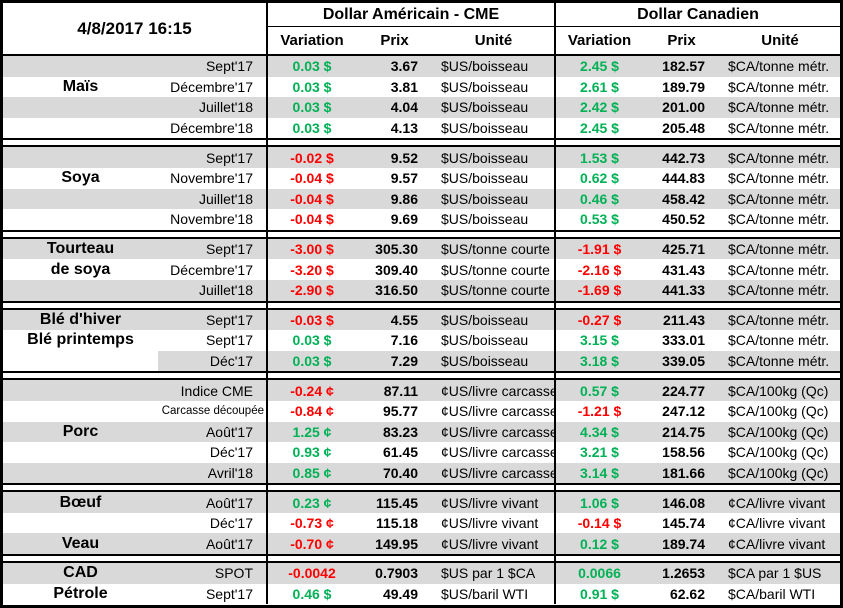  I want to click on usd-price-value: 0.7903, so click(394, 573).